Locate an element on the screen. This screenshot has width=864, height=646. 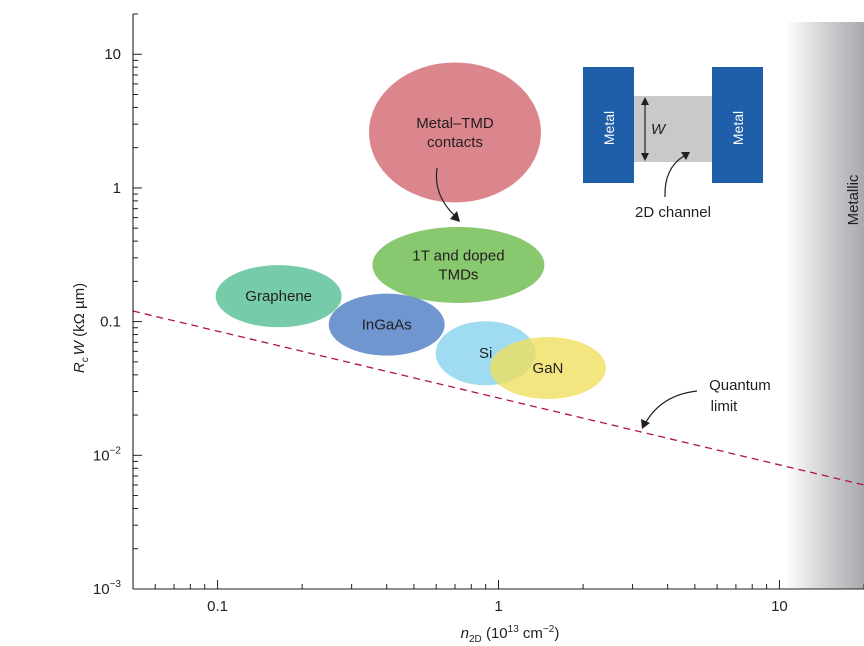
x-label-base: n is located at coordinates (465, 633).